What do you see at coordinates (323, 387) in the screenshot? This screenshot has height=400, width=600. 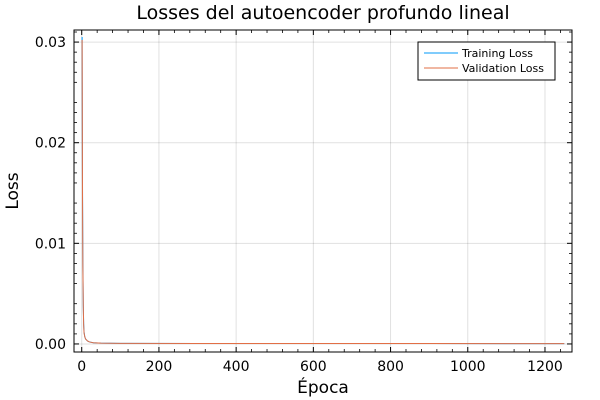 I see `x-axis-label: Época` at bounding box center [323, 387].